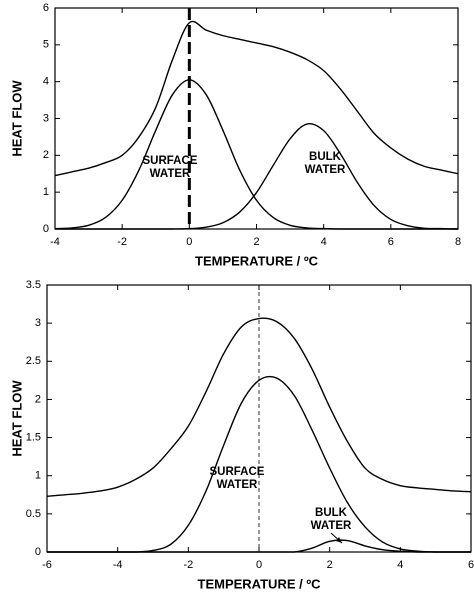 This screenshot has height=593, width=474. Describe the element at coordinates (33, 361) in the screenshot. I see `y-tick-label: 2.5` at that location.